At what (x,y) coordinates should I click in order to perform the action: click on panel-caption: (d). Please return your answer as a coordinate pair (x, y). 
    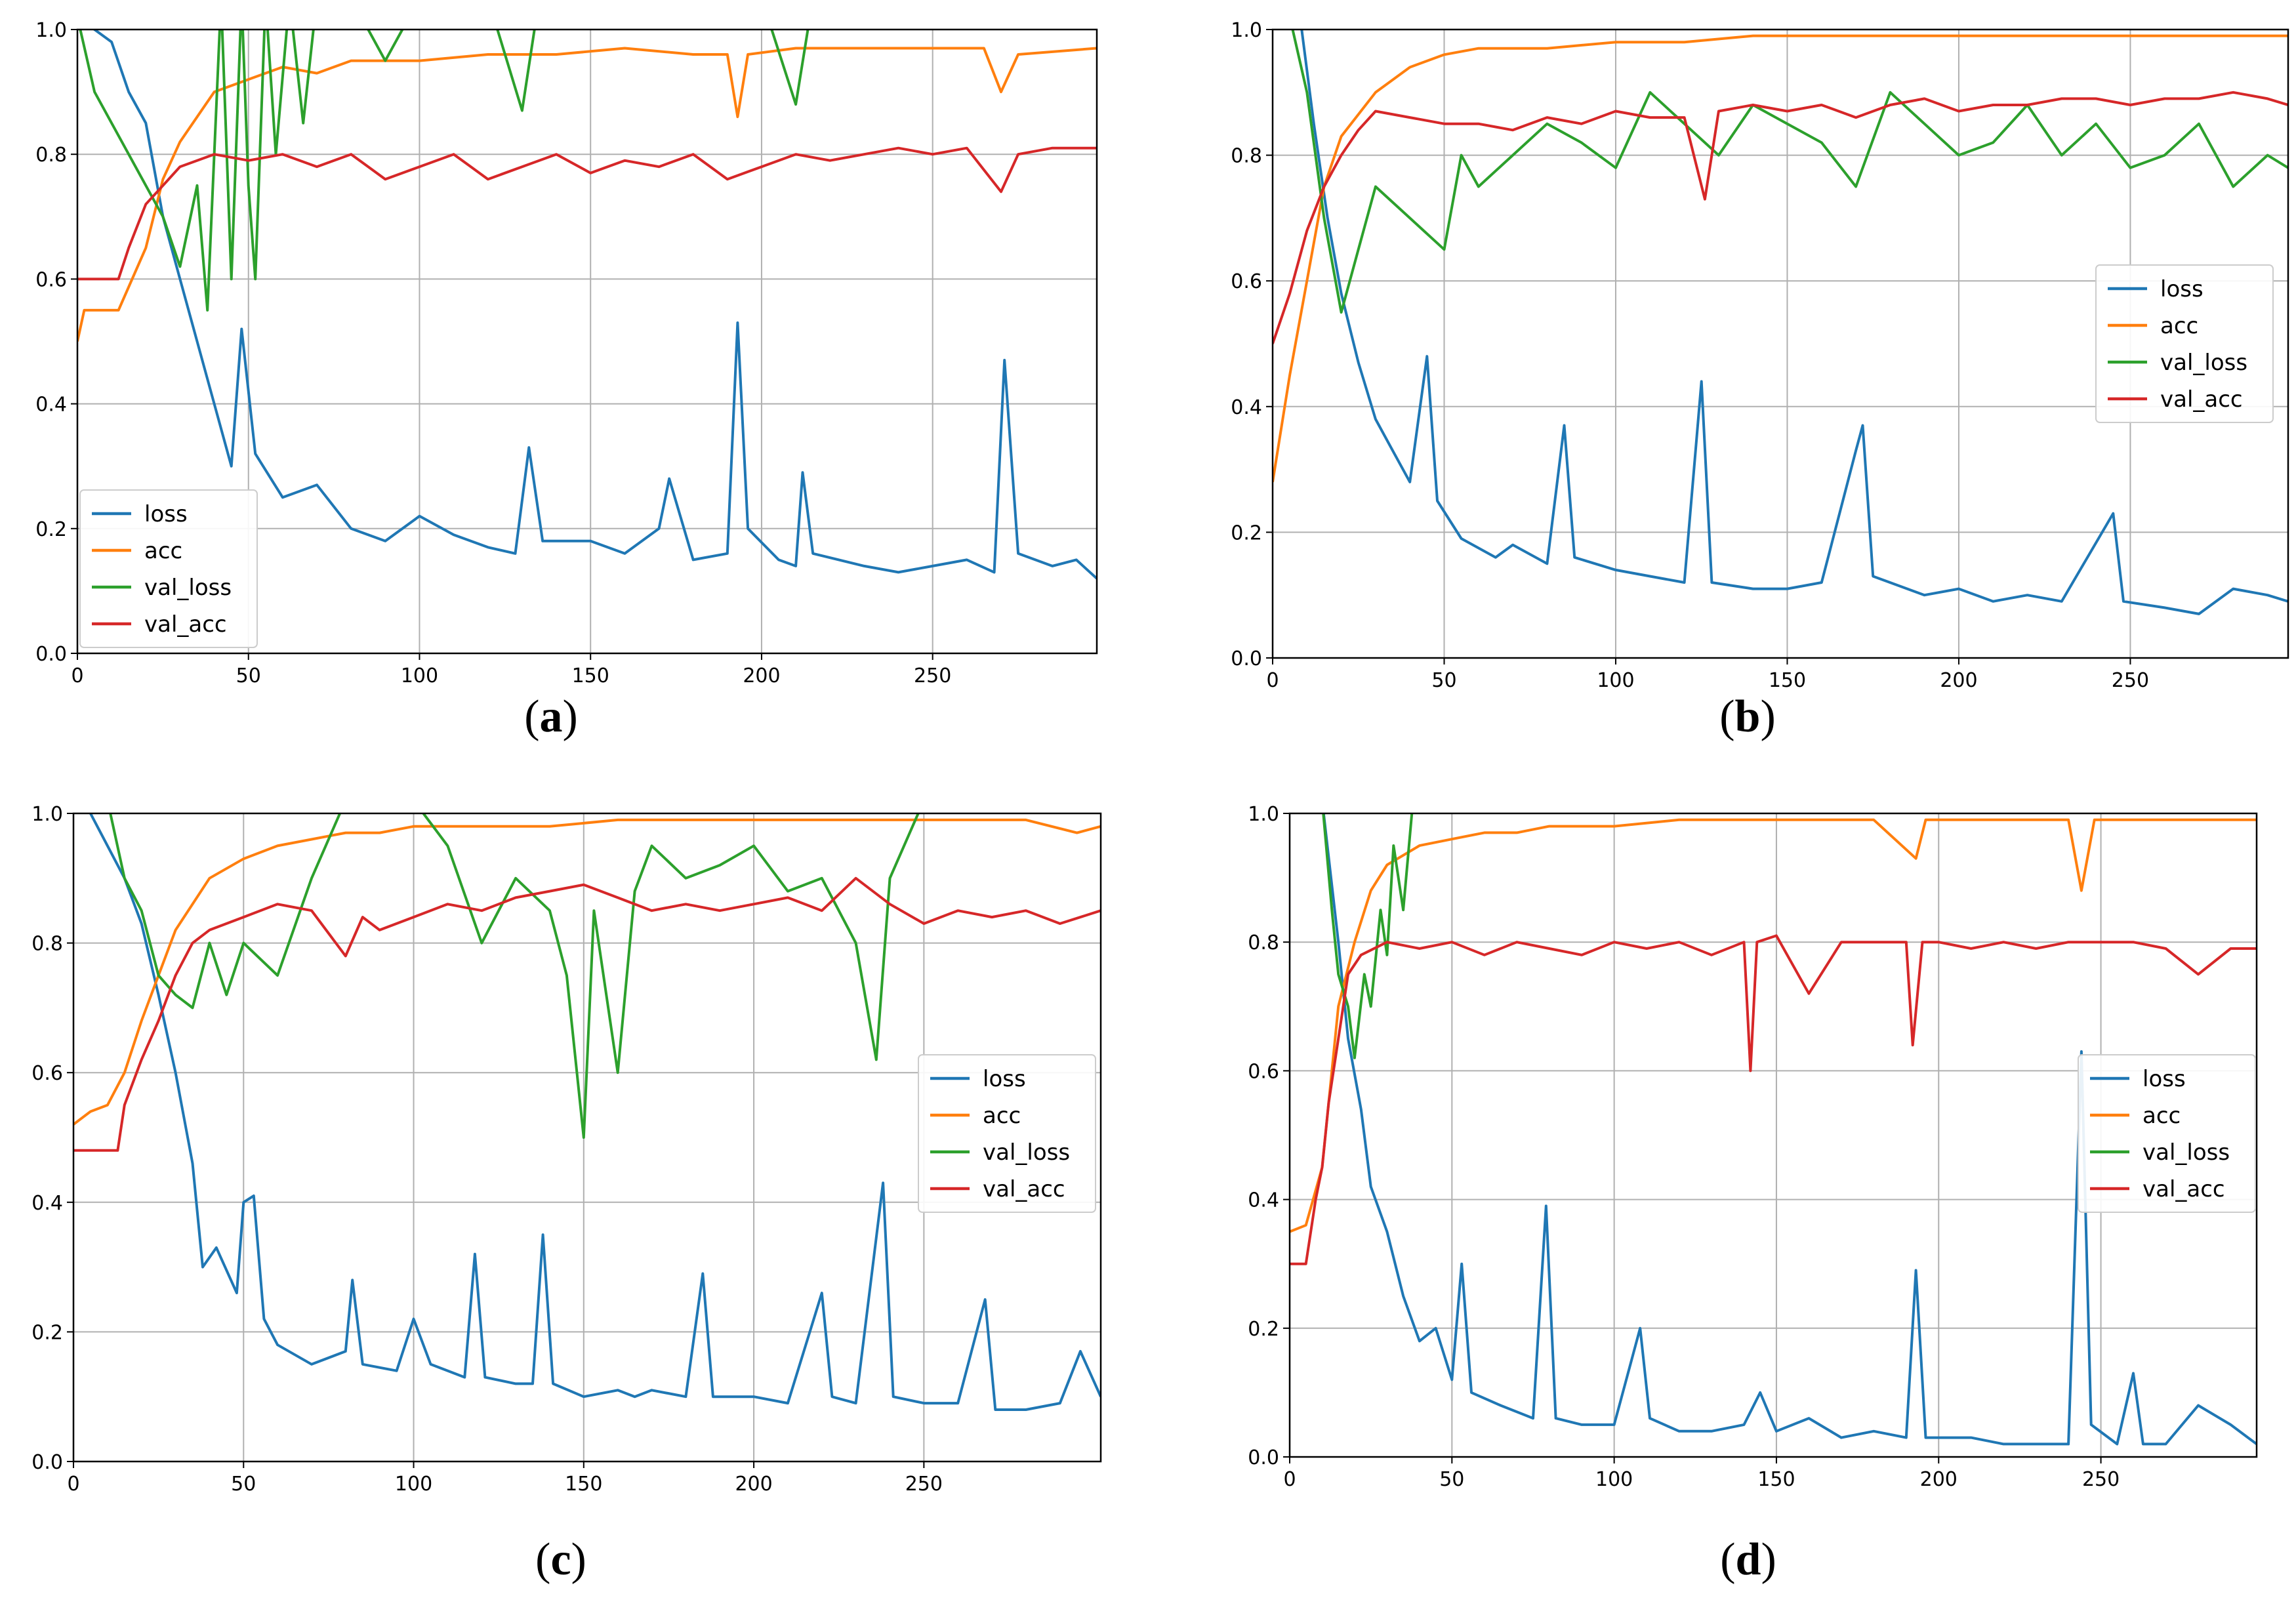
    Looking at the image, I should click on (1748, 1559).